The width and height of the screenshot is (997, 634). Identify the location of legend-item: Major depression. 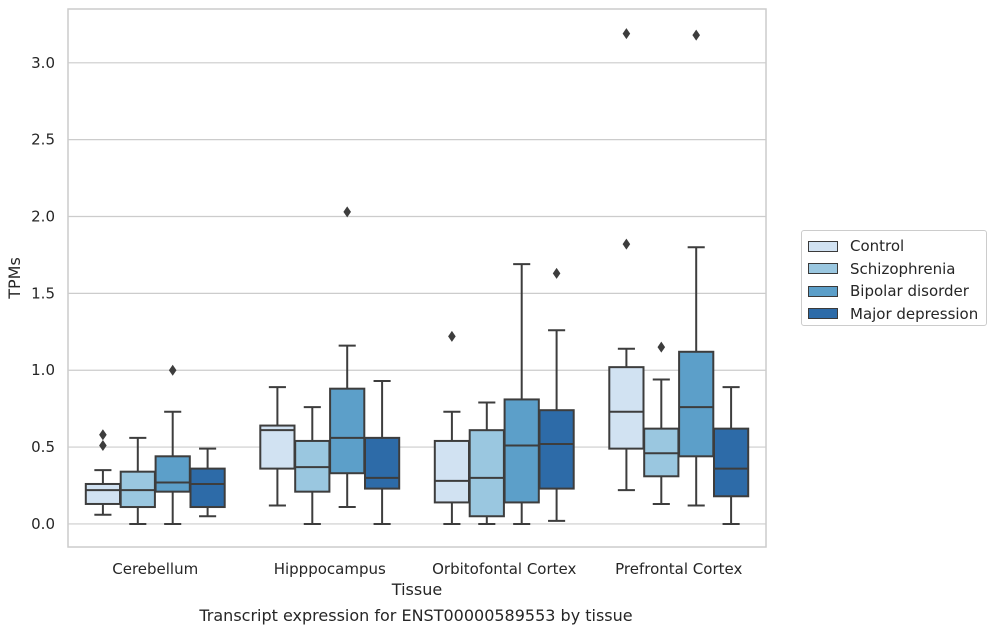
(897, 314).